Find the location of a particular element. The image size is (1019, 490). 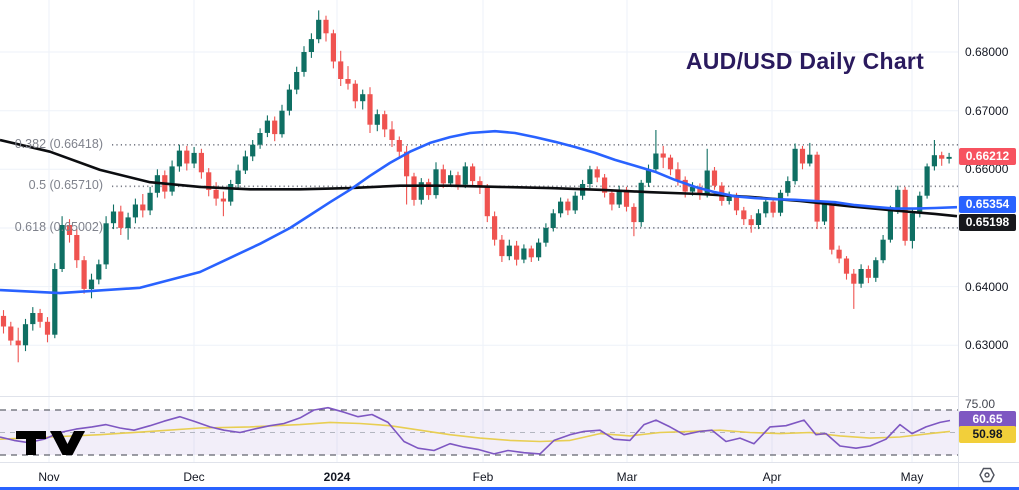

price-tick-label: 0.66000 is located at coordinates (987, 169).